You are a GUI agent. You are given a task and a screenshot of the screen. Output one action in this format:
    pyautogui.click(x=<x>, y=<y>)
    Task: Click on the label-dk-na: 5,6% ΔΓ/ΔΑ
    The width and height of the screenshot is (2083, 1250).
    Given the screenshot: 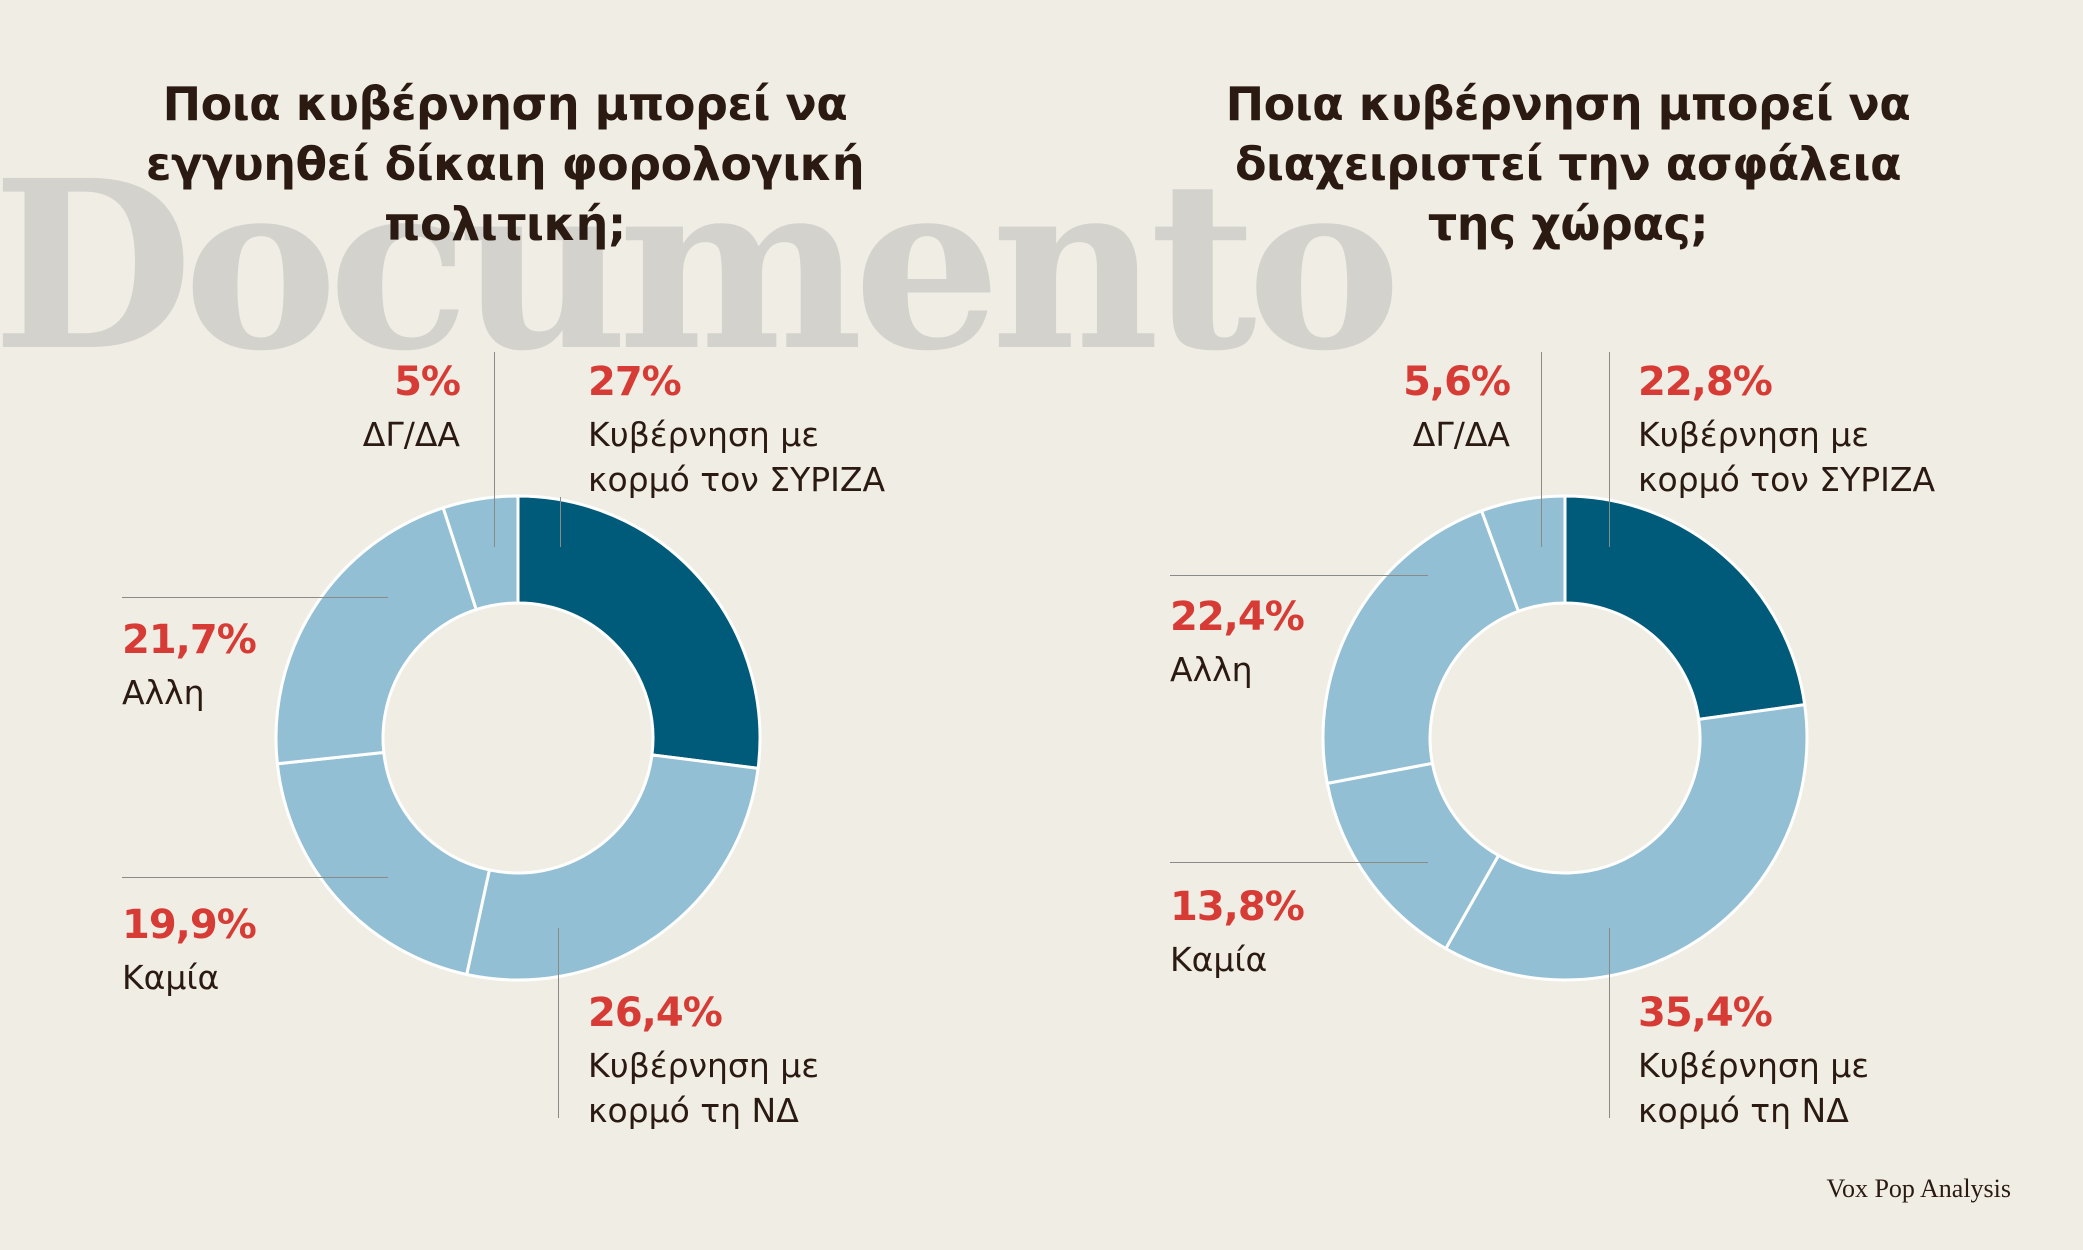 What is the action you would take?
    pyautogui.click(x=1430, y=408)
    